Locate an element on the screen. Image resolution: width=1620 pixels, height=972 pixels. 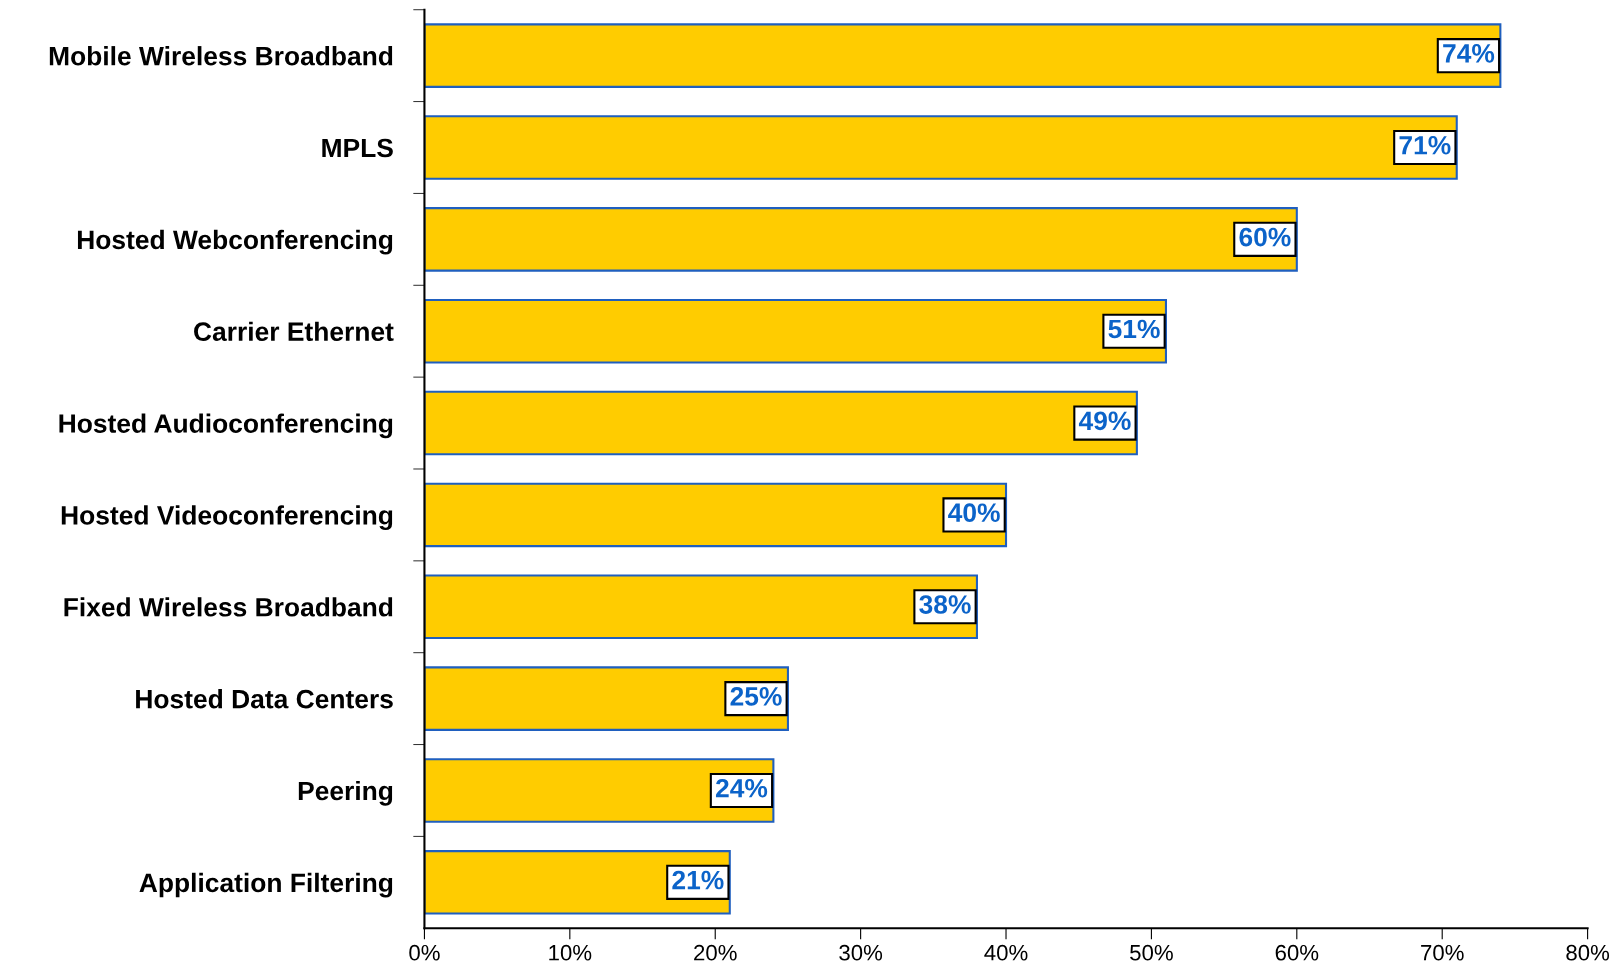
y-tick-label: Application Filtering is located at coordinates (266, 885).